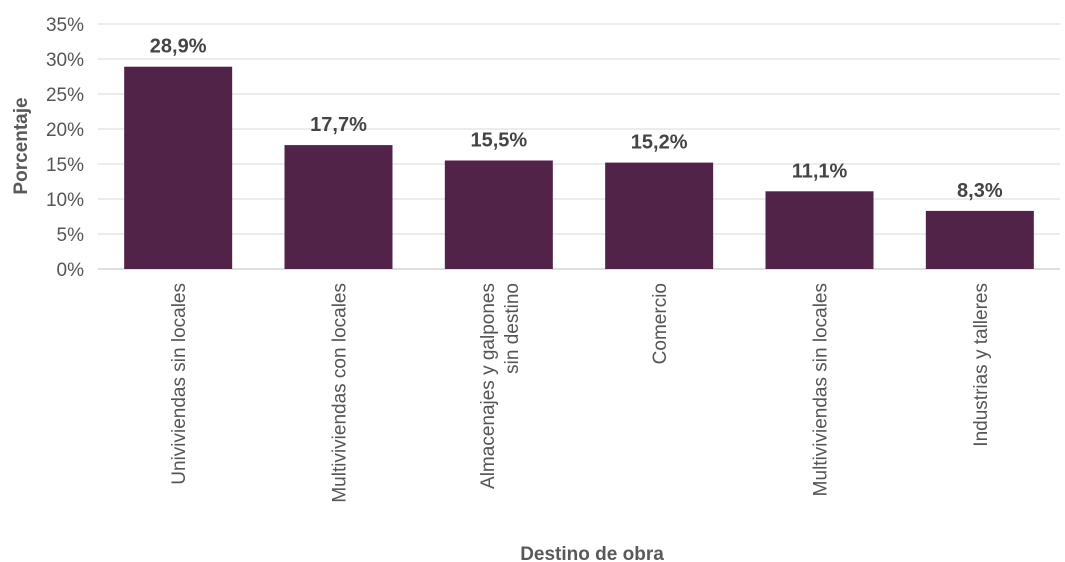  What do you see at coordinates (65, 60) in the screenshot?
I see `y-tick-label: 30%` at bounding box center [65, 60].